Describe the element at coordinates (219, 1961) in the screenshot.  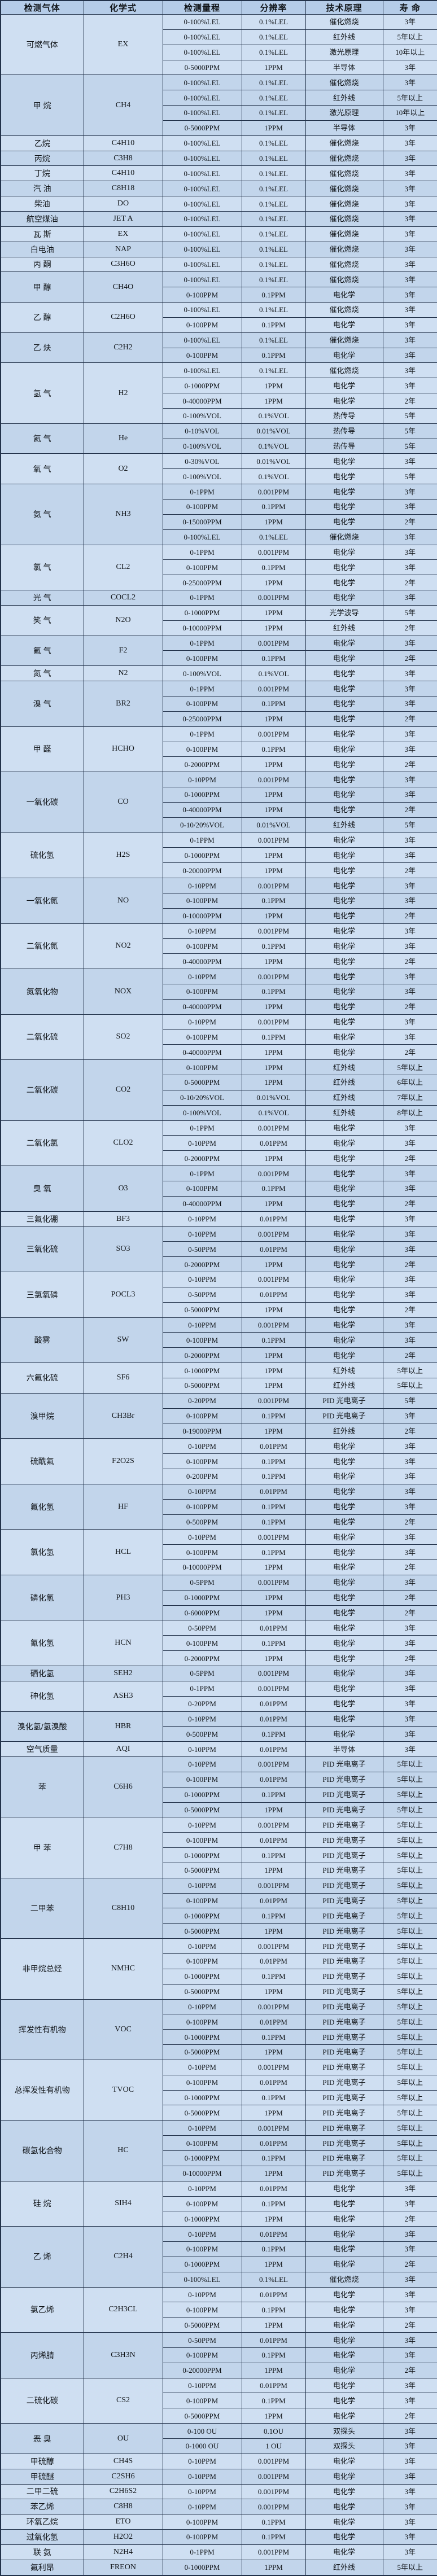
I see `table-row: 0-100PPM 0.01PPM PID 光电离子 5年以上` at that location.